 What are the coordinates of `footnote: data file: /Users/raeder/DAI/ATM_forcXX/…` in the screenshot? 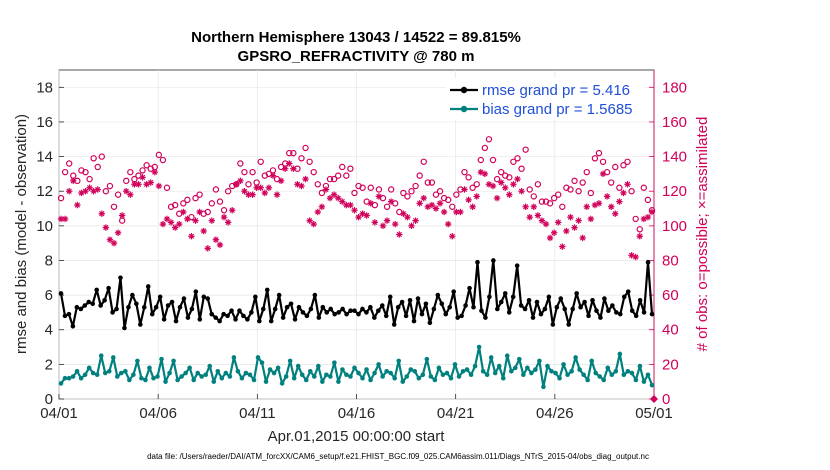 It's located at (398, 456).